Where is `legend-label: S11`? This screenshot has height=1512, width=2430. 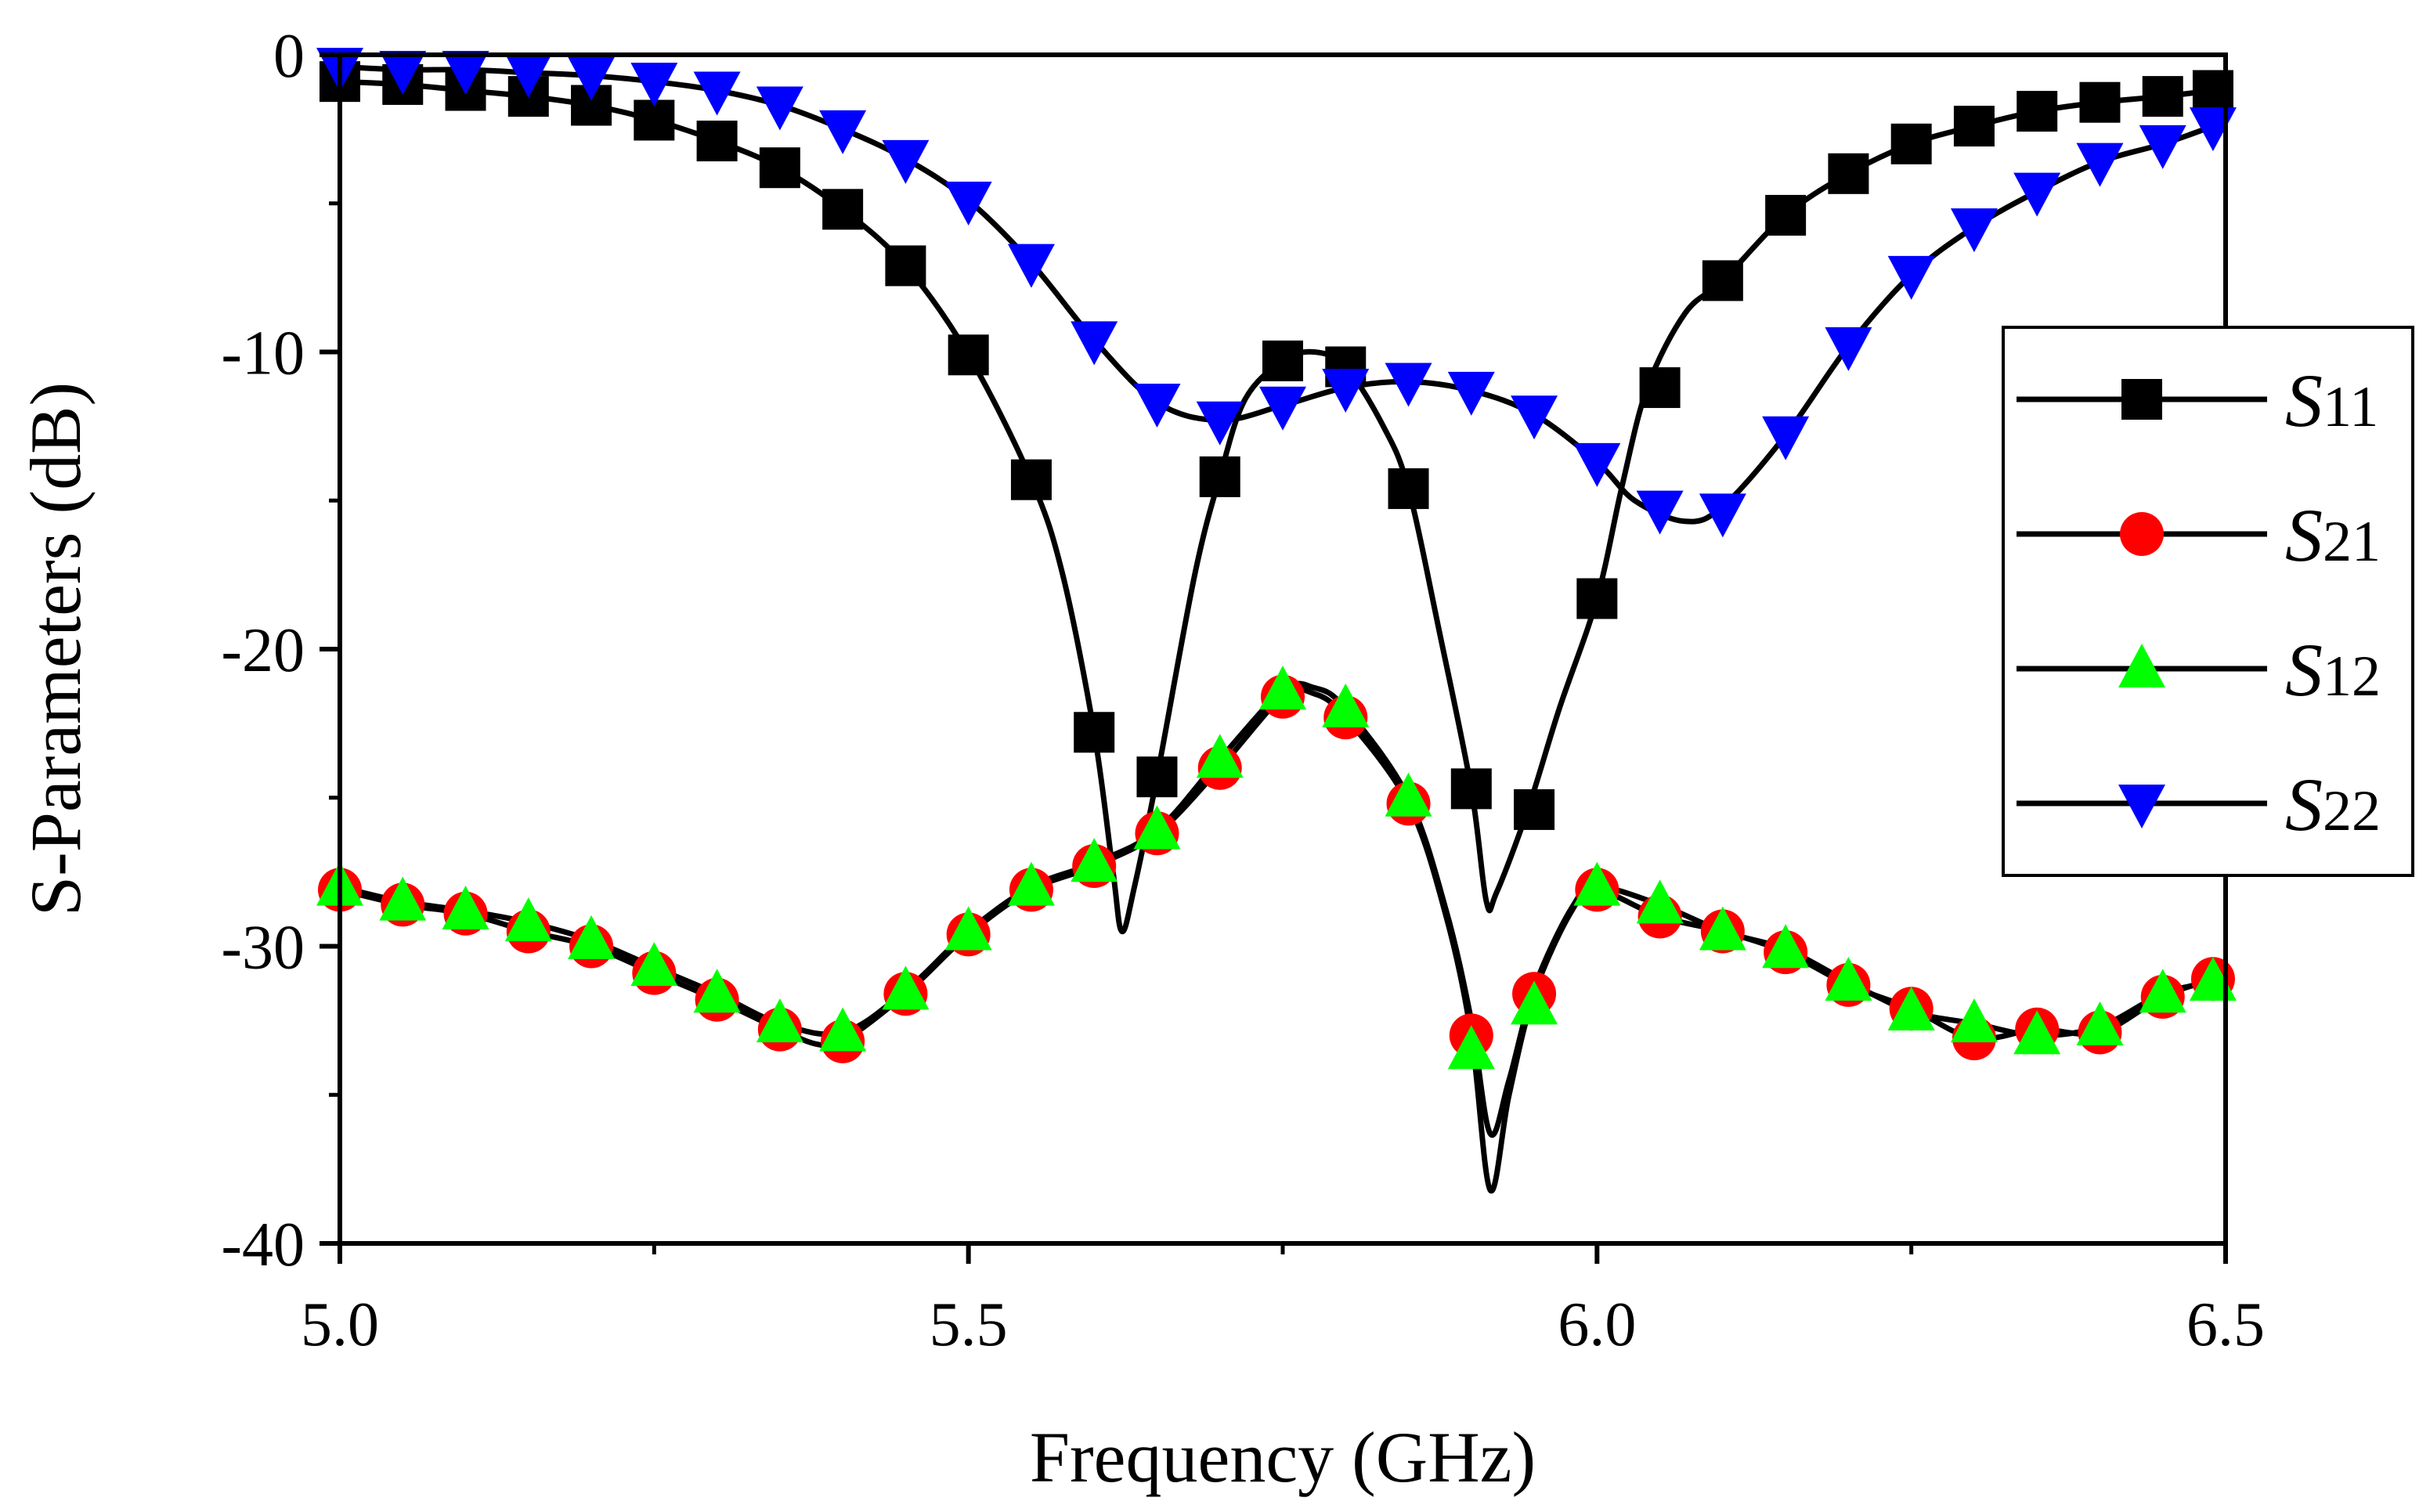
legend-label: S11 is located at coordinates (2331, 400).